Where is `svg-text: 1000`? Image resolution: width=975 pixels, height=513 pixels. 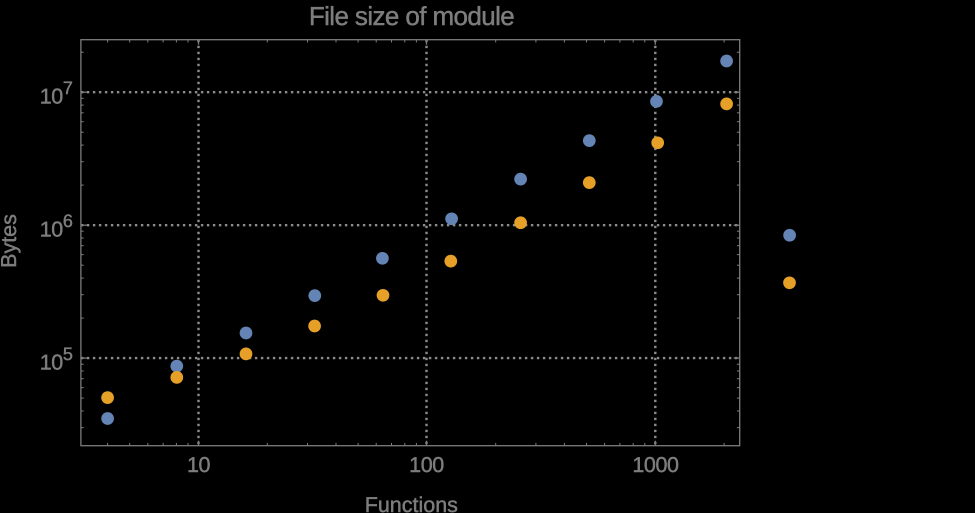
svg-text: 1000 is located at coordinates (655, 465).